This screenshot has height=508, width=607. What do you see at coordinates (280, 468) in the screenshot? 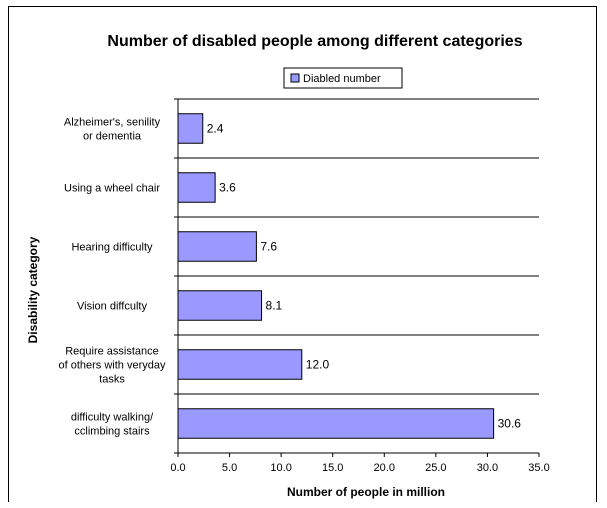
I see `x-tick-label: 10.0` at bounding box center [280, 468].